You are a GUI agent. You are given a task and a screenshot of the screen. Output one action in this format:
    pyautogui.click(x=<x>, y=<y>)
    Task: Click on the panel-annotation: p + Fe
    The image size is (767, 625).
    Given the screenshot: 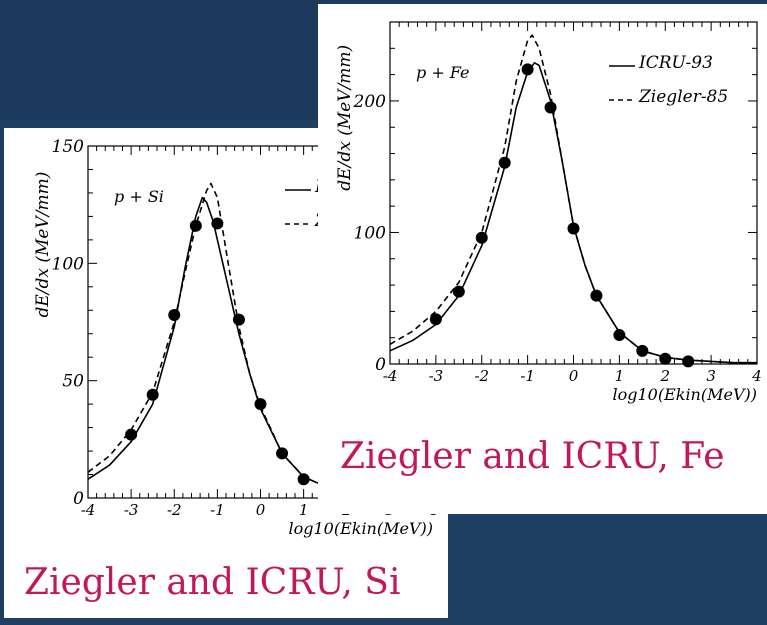 What is the action you would take?
    pyautogui.click(x=443, y=72)
    